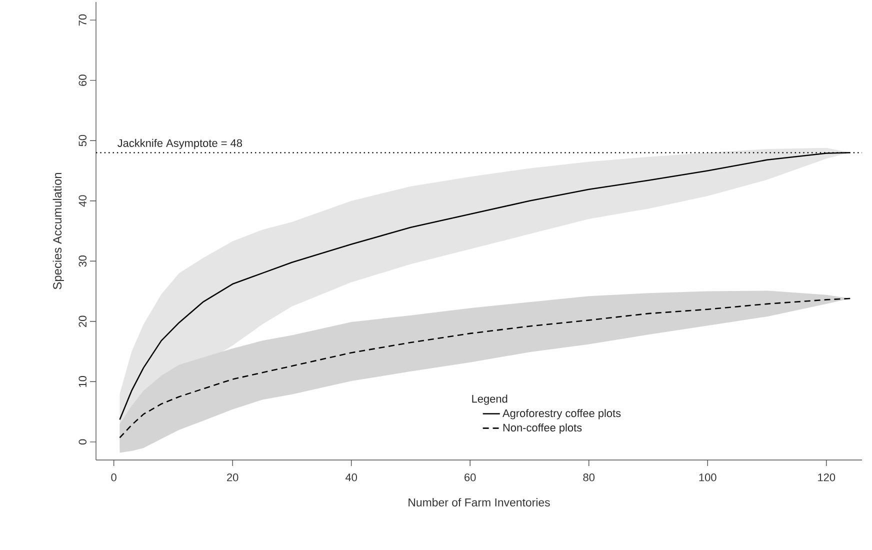 This screenshot has width=872, height=550. What do you see at coordinates (542, 428) in the screenshot?
I see `legend-label: Non-coffee plots` at bounding box center [542, 428].